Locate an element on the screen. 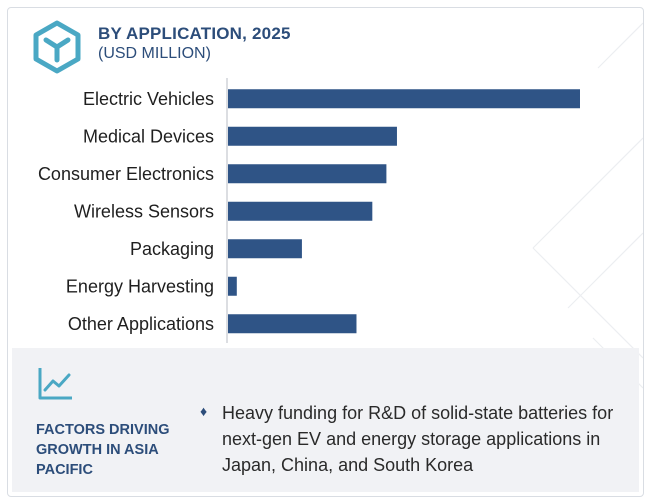 The height and width of the screenshot is (502, 649). category-label: Other Applications is located at coordinates (141, 324).